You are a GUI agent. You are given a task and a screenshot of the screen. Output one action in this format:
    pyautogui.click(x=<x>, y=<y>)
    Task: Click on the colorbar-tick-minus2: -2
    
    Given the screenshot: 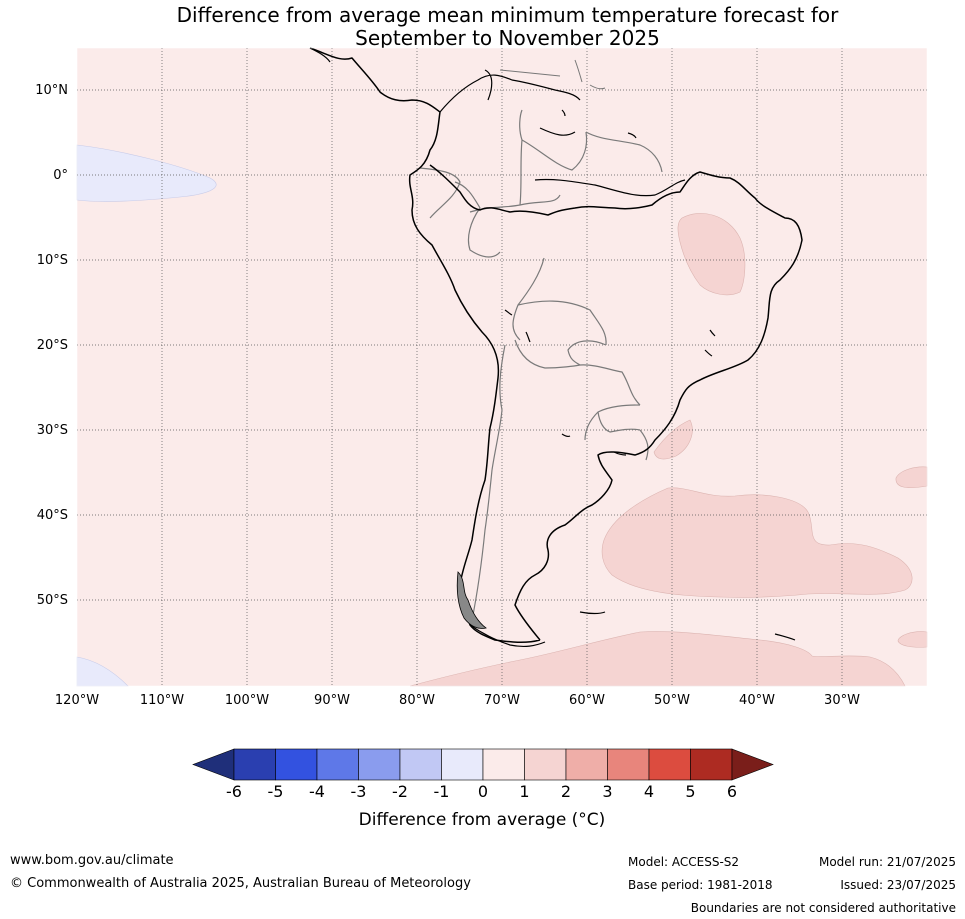 What is the action you would take?
    pyautogui.click(x=400, y=791)
    